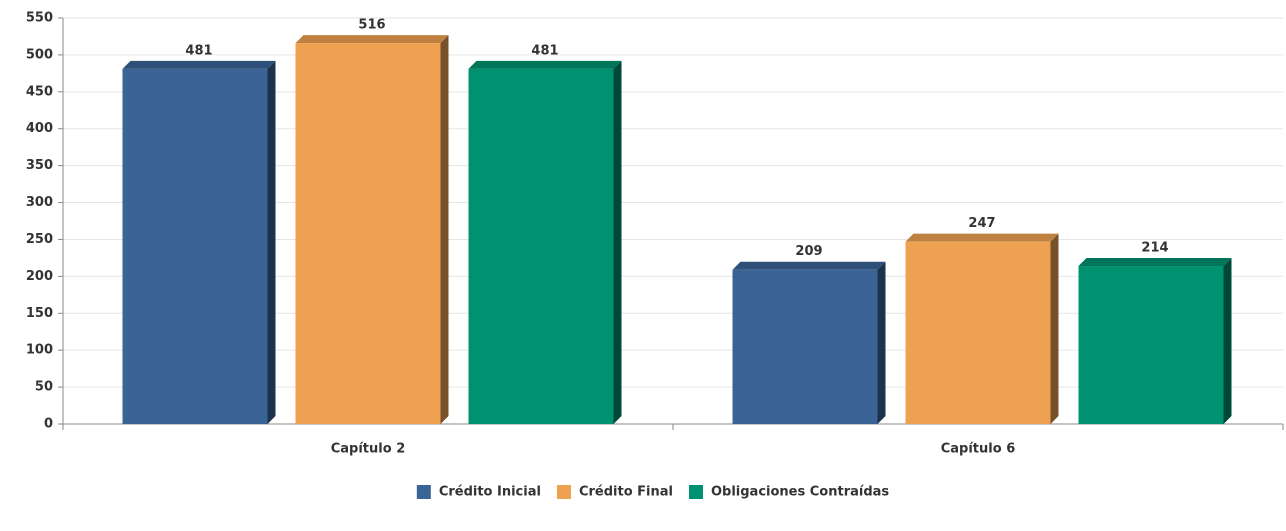 This screenshot has width=1286, height=531. Describe the element at coordinates (808, 251) in the screenshot. I see `value-label: 209` at that location.